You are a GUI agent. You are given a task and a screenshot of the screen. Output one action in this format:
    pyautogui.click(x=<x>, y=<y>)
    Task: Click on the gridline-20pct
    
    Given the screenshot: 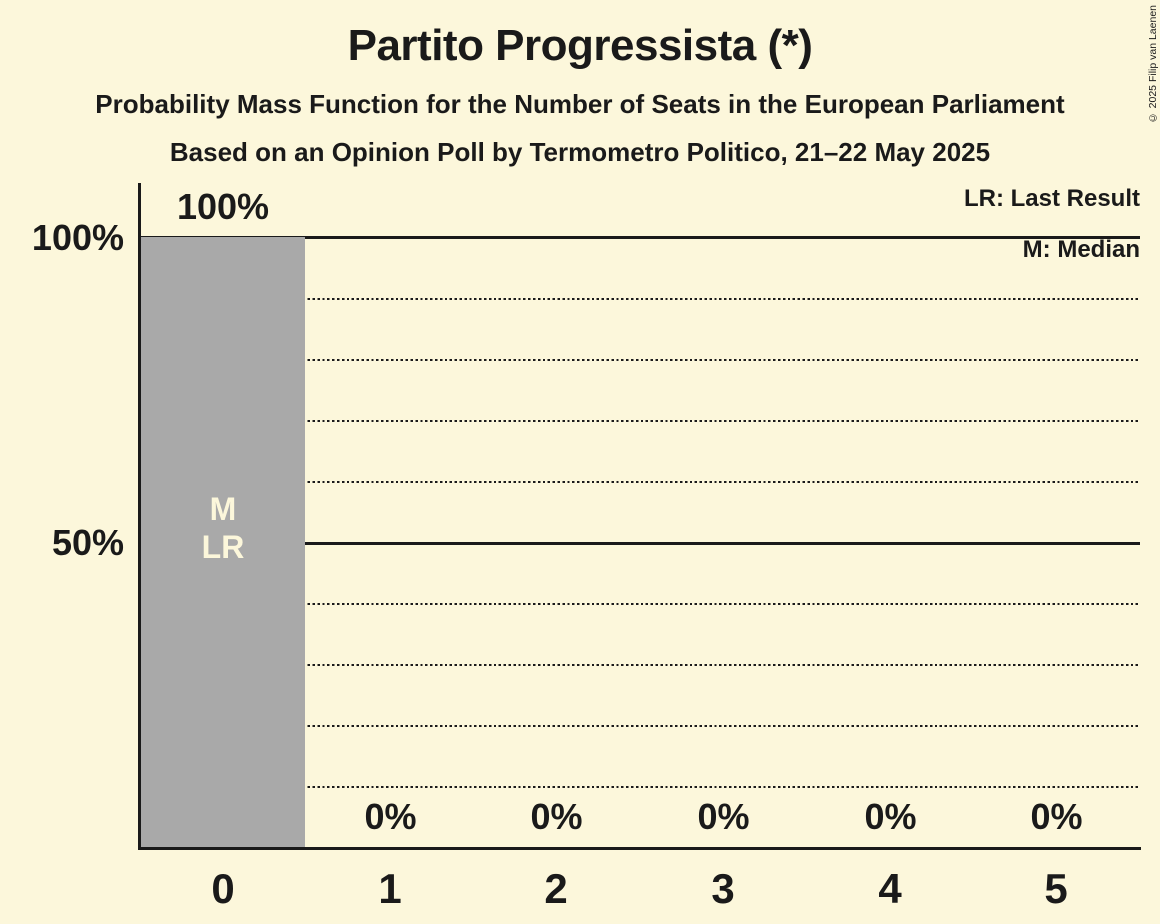 What is the action you would take?
    pyautogui.click(x=640, y=726)
    